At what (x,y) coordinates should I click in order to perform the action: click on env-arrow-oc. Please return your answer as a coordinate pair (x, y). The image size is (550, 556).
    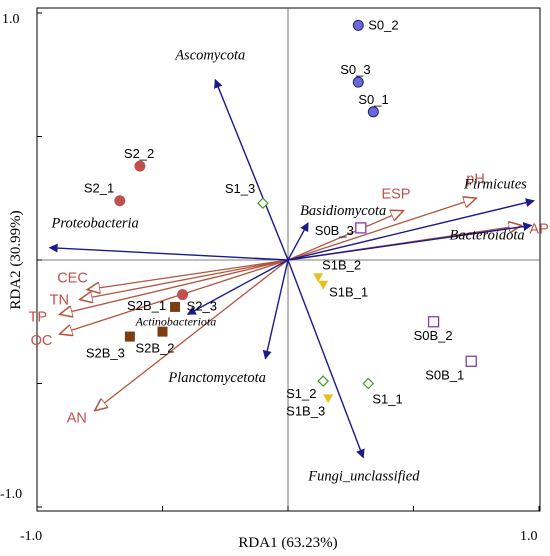
    Looking at the image, I should click on (174, 296).